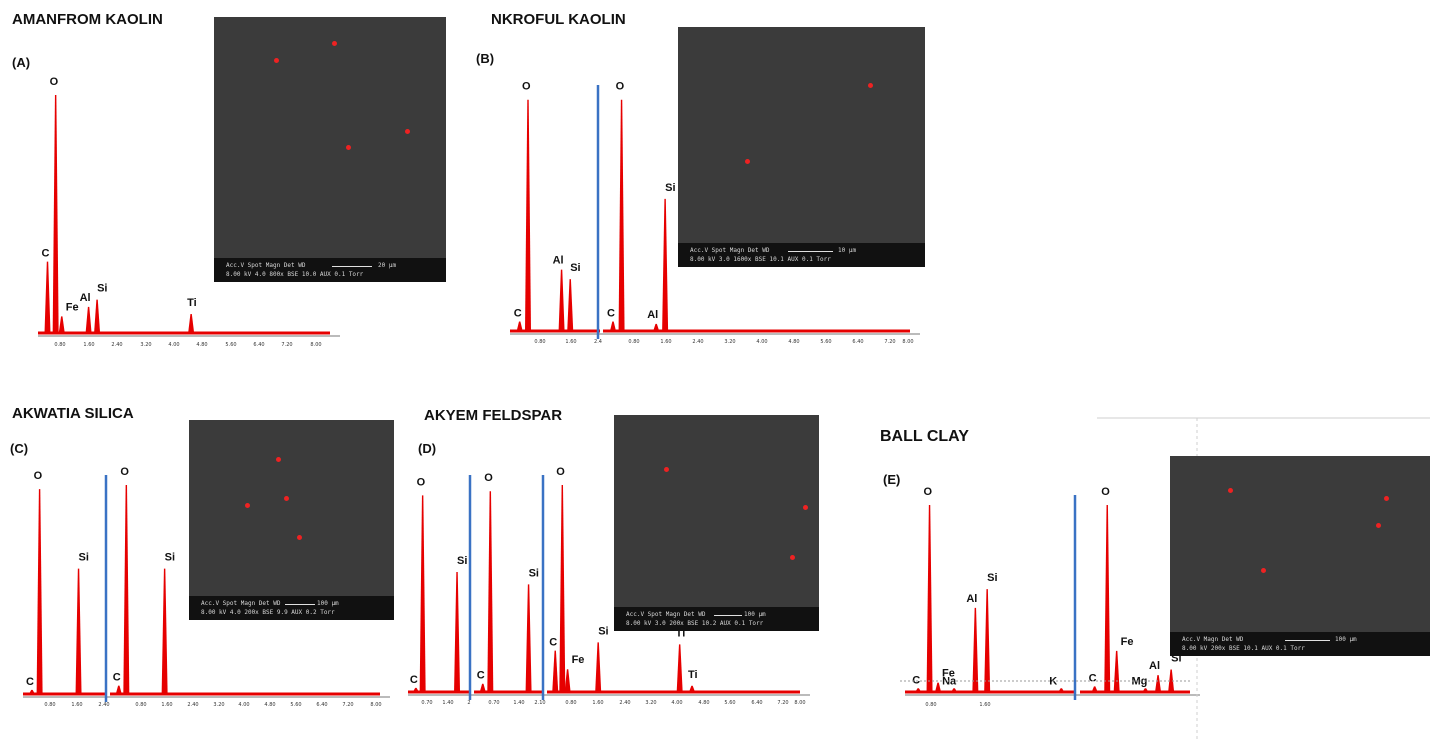 The width and height of the screenshot is (1430, 747). What do you see at coordinates (269, 705) in the screenshot?
I see `panel-c-tick-label-8: 4.80` at bounding box center [269, 705].